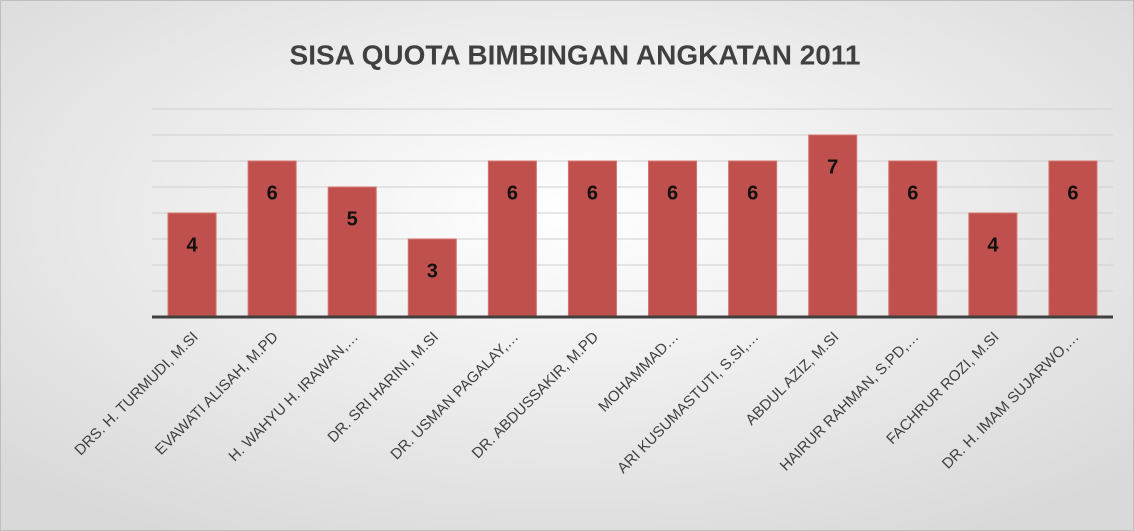 The image size is (1134, 531). I want to click on data-label: 5, so click(352, 219).